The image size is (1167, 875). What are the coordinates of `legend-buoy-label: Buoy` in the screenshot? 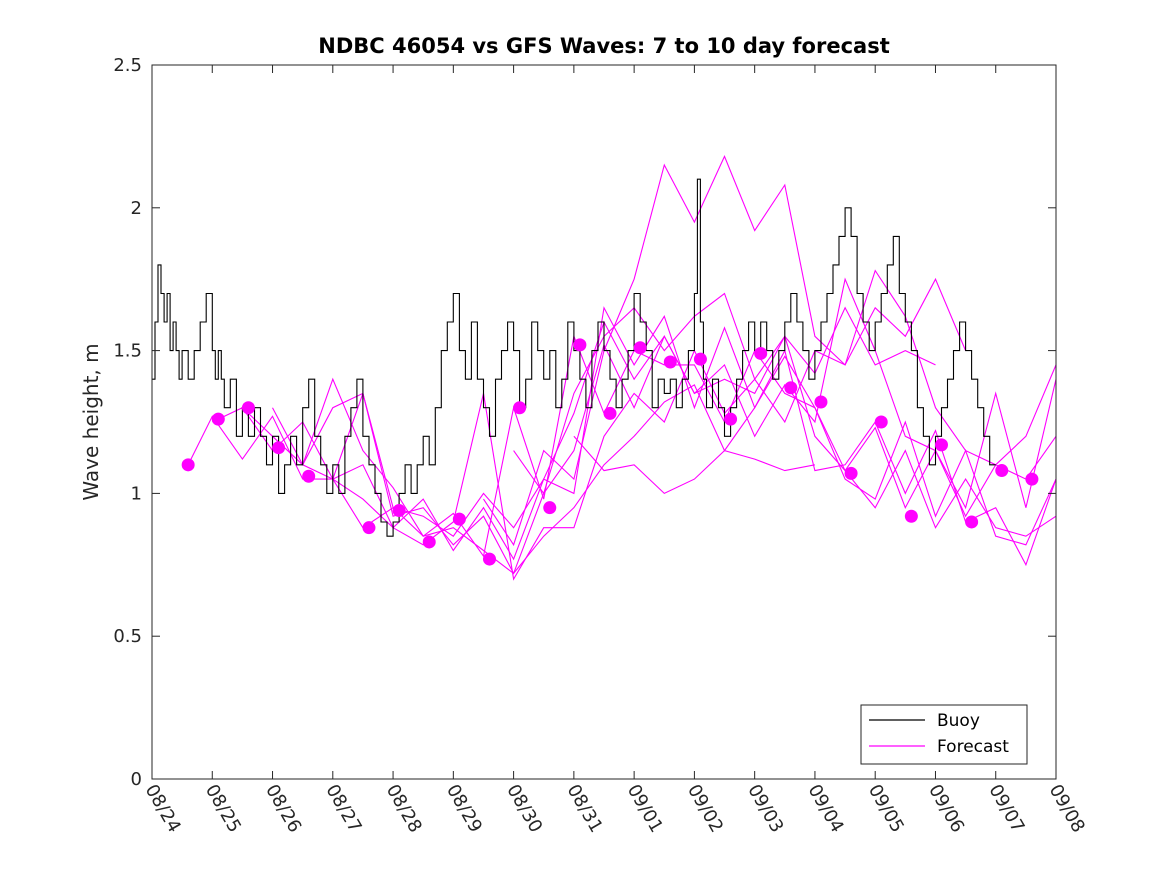 It's located at (958, 721).